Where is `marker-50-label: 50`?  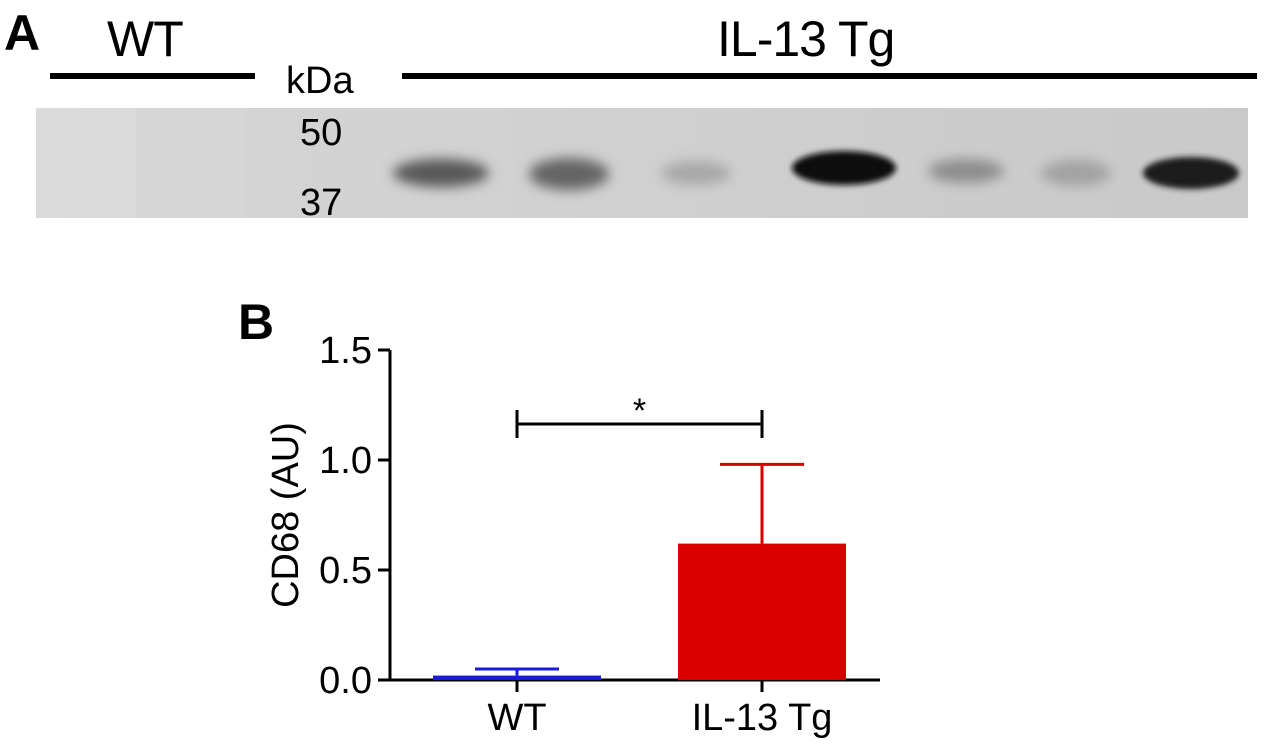 marker-50-label: 50 is located at coordinates (321, 133).